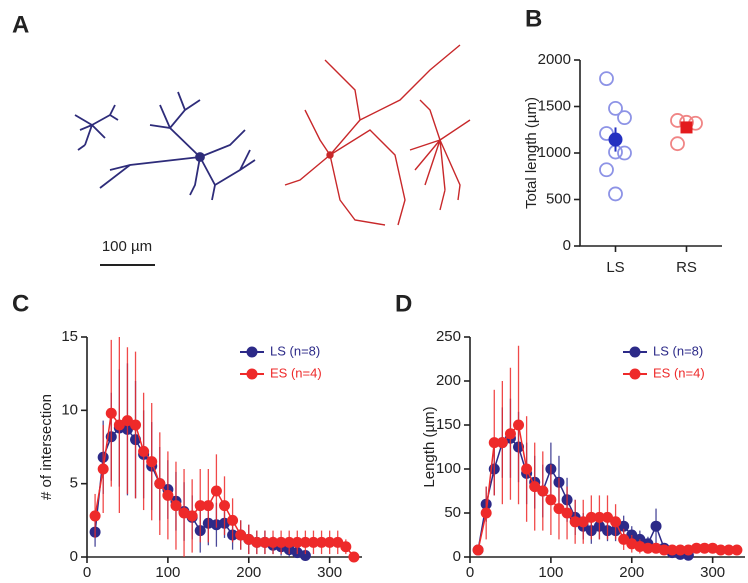 This screenshot has width=748, height=583. I want to click on y-tick-label: 200, so click(448, 380).